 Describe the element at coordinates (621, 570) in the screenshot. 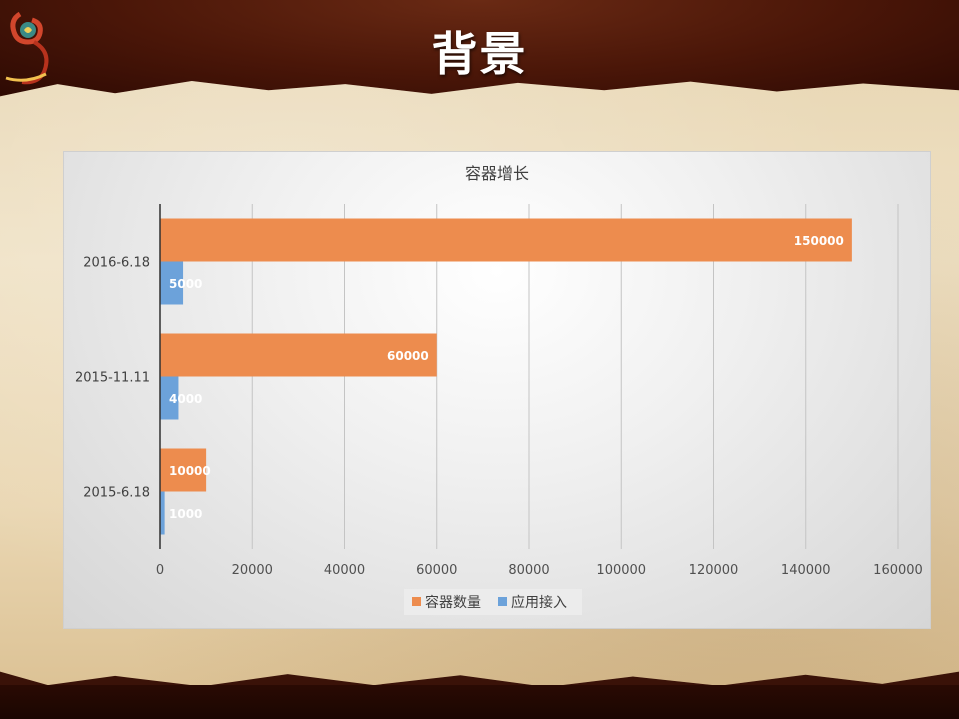

I see `x-tick-label: 100000` at that location.